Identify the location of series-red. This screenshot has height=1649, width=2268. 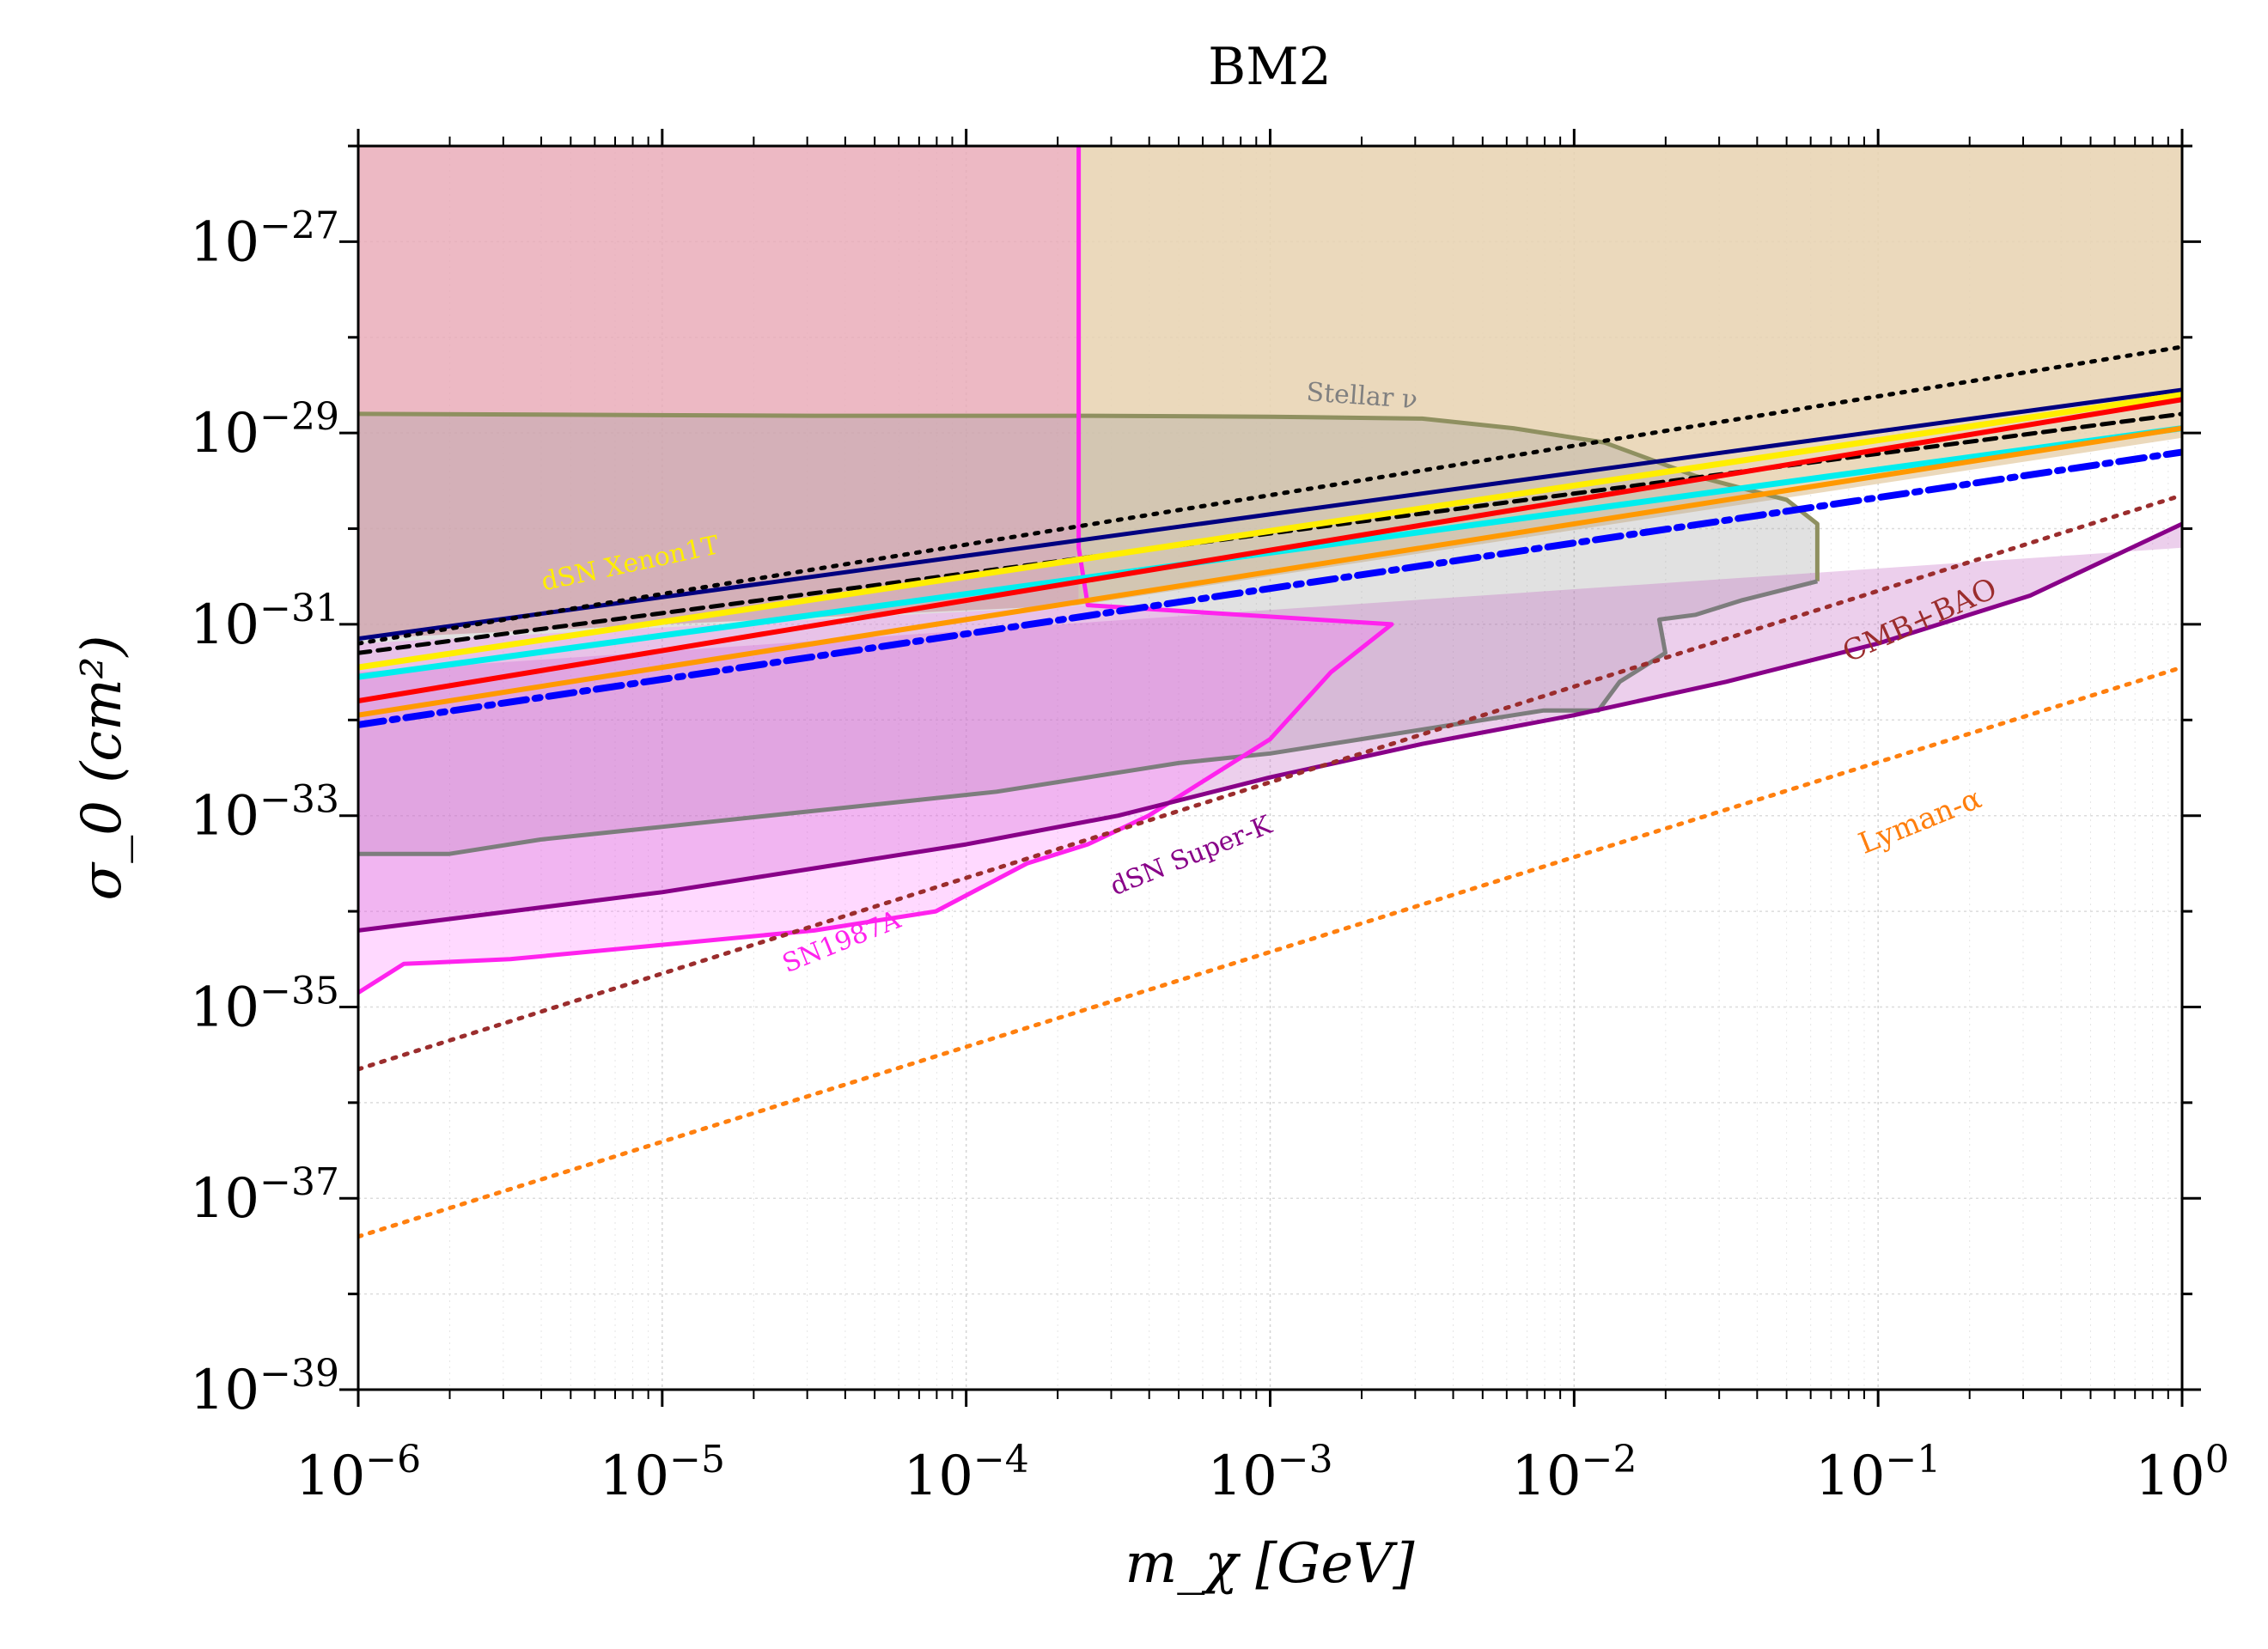
(1270, 550).